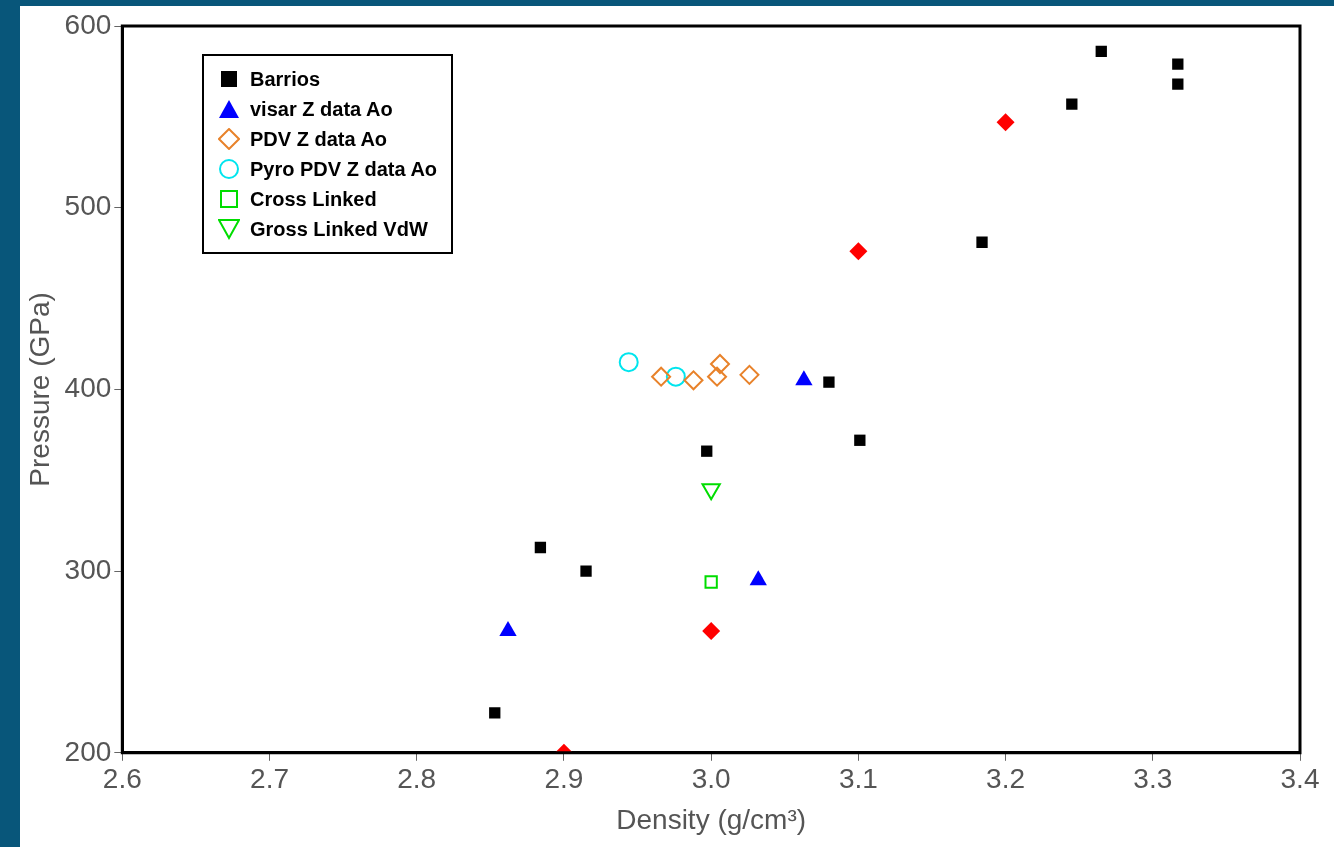 This screenshot has width=1334, height=847. What do you see at coordinates (339, 229) in the screenshot?
I see `legend-label: Gross Linked VdW` at bounding box center [339, 229].